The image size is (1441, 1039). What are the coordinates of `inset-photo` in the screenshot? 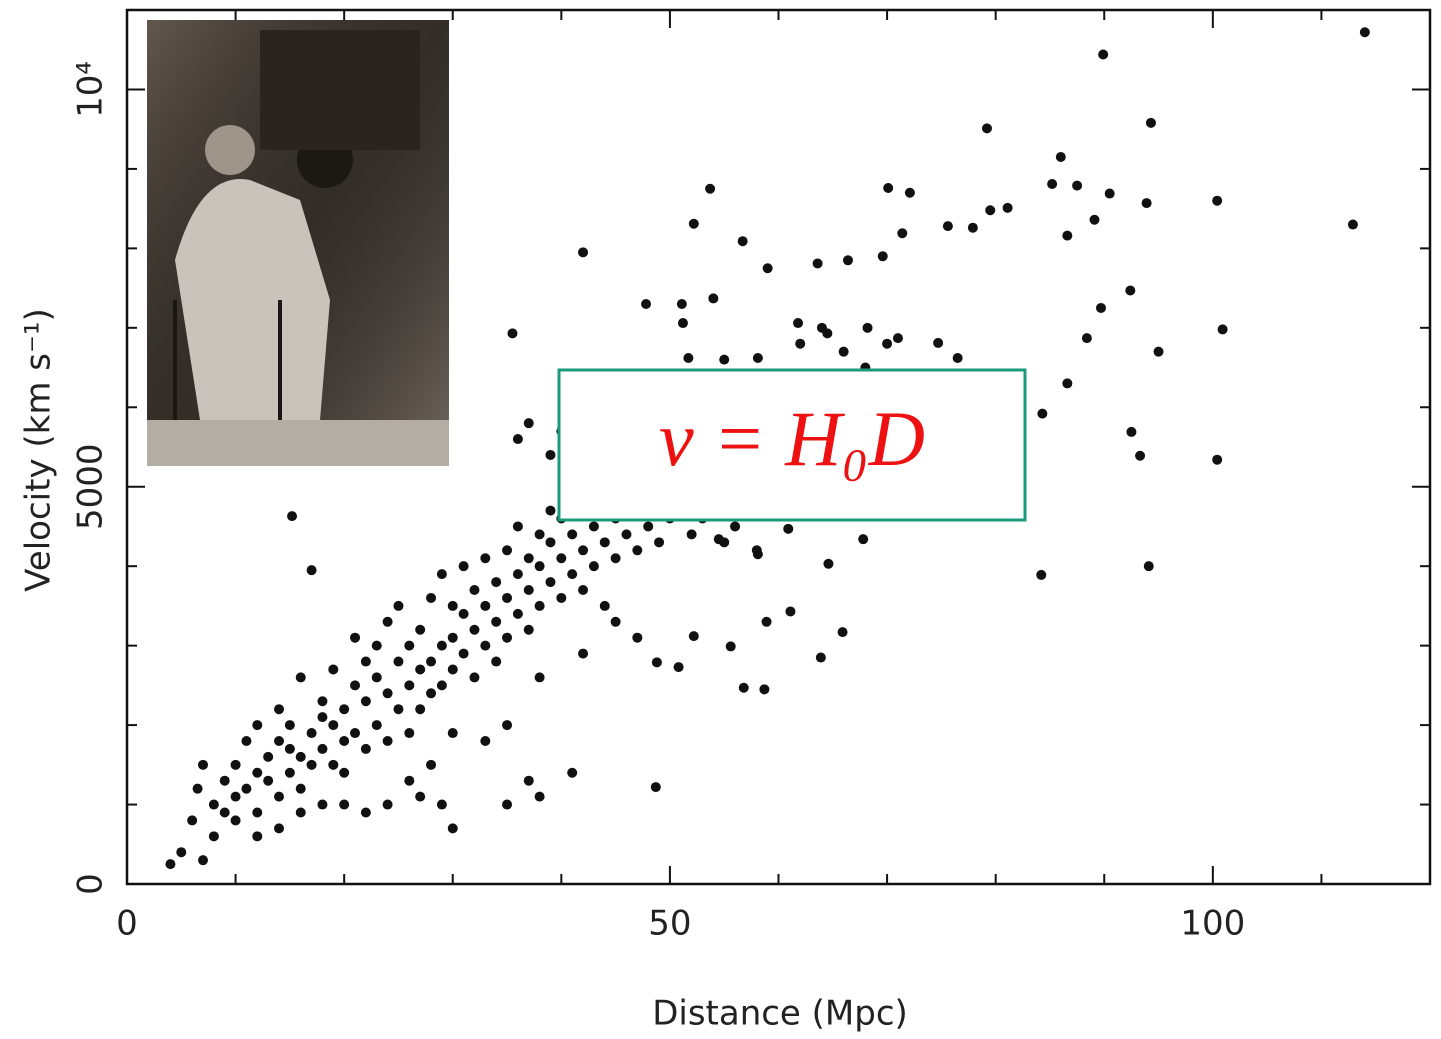 It's located at (298, 243).